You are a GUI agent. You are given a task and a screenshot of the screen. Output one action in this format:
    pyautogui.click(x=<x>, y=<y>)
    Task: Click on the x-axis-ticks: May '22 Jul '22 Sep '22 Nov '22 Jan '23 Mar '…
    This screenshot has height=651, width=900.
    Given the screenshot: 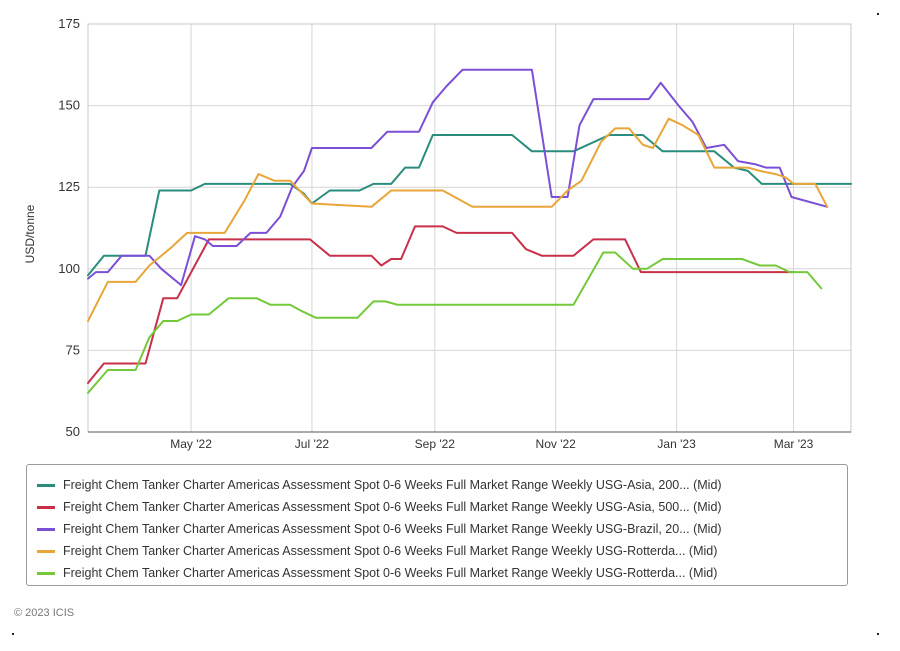 What is the action you would take?
    pyautogui.click(x=491, y=444)
    